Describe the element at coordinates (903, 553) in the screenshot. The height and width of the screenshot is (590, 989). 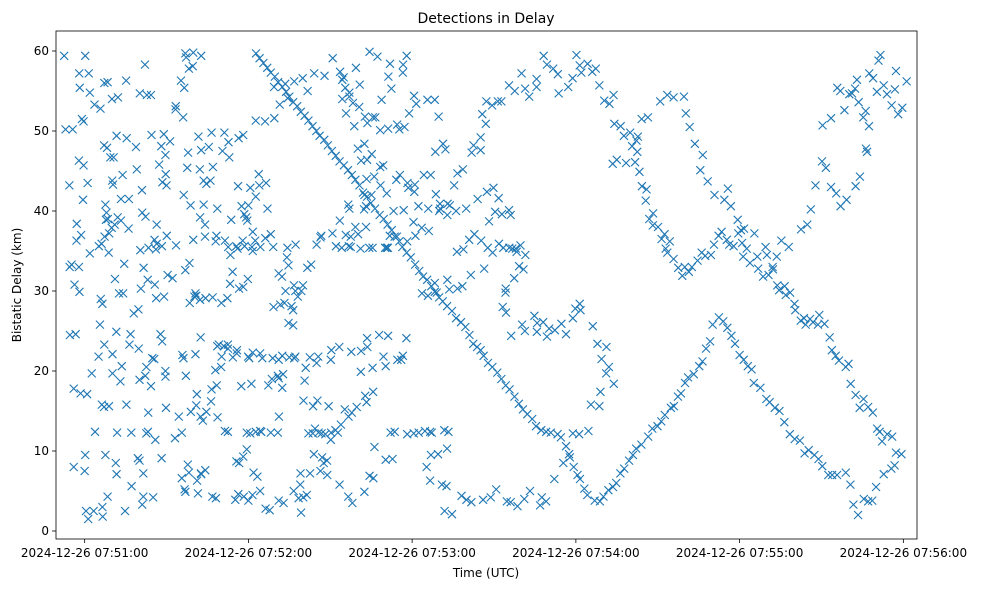
I see `x-tick-label: 2024-12-26 07:56:00` at that location.